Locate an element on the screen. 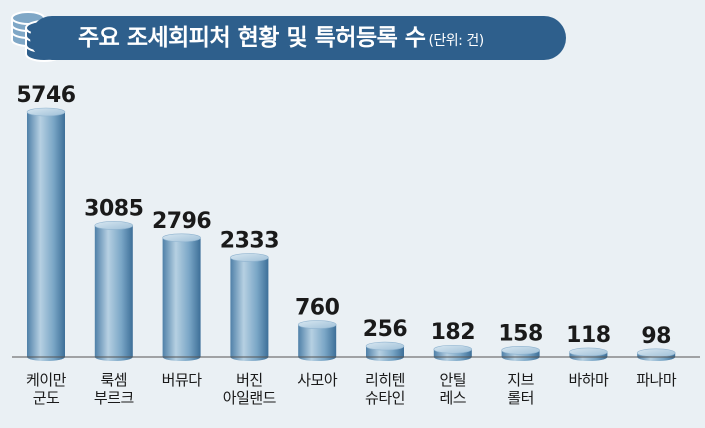  title-banner: 주요 조세회피처 현황 및 특허등록 수 (단위: 건) is located at coordinates (287, 38).